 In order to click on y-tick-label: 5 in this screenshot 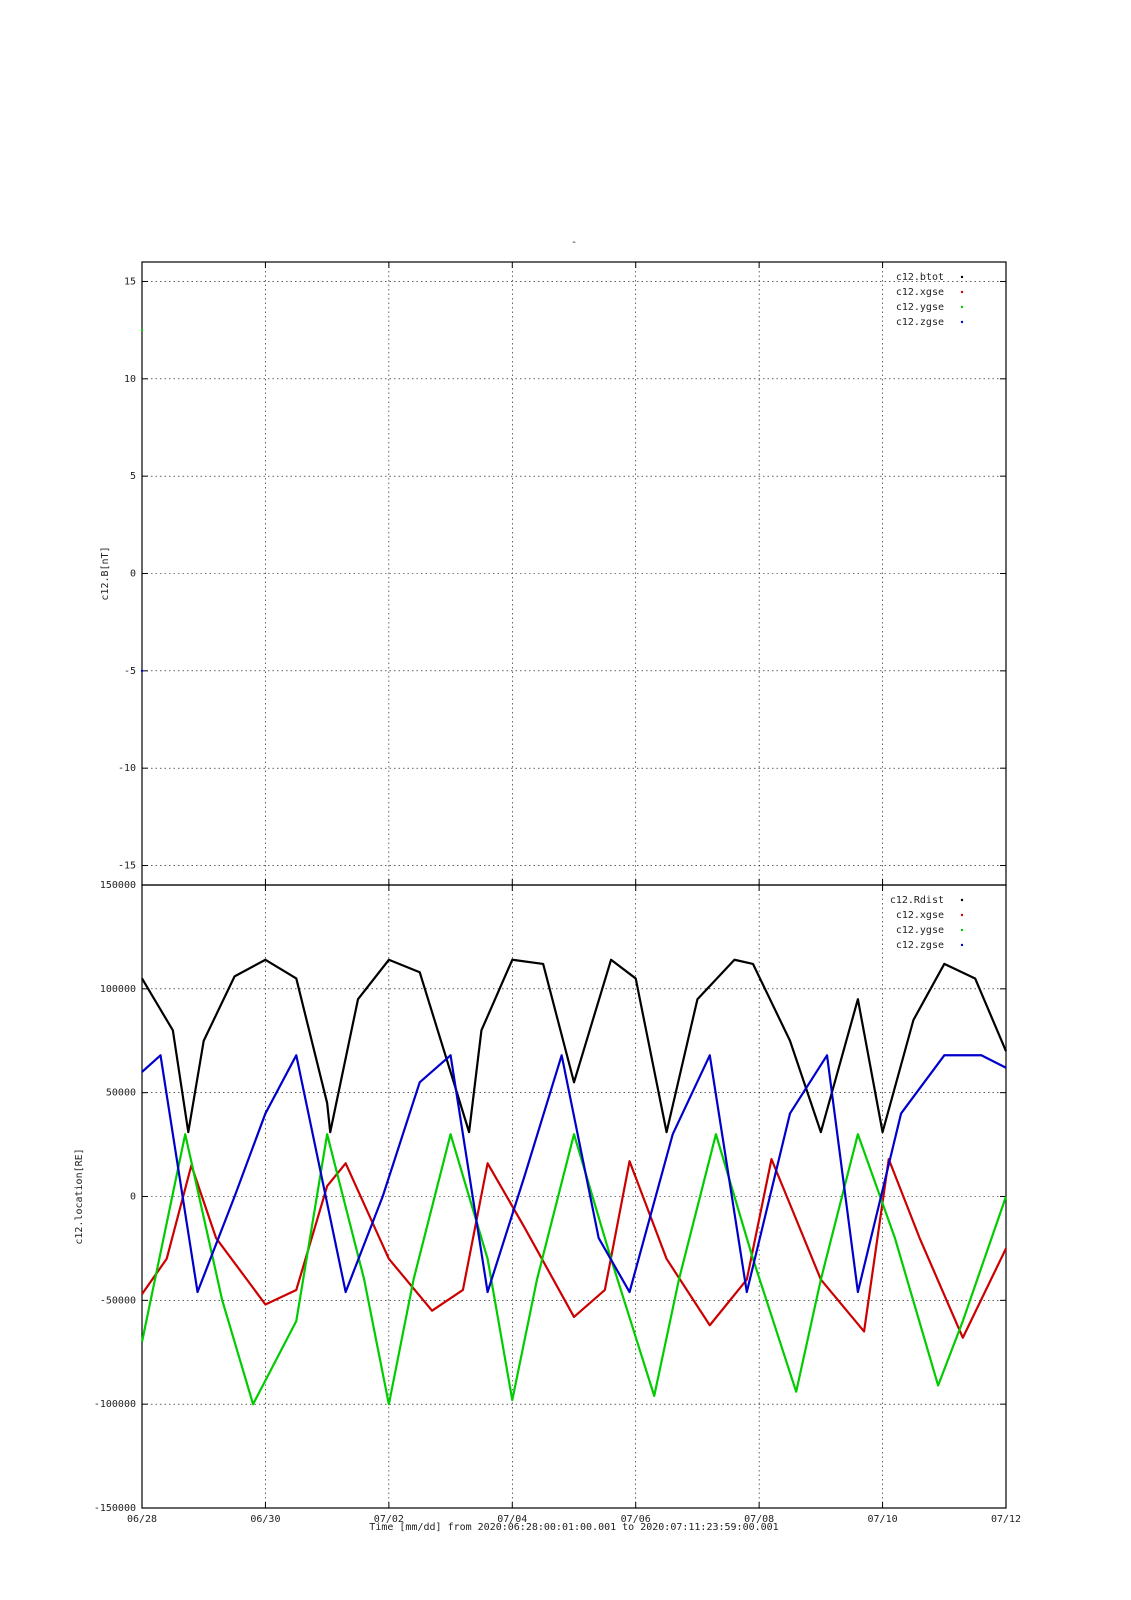, I will do `click(133, 476)`.